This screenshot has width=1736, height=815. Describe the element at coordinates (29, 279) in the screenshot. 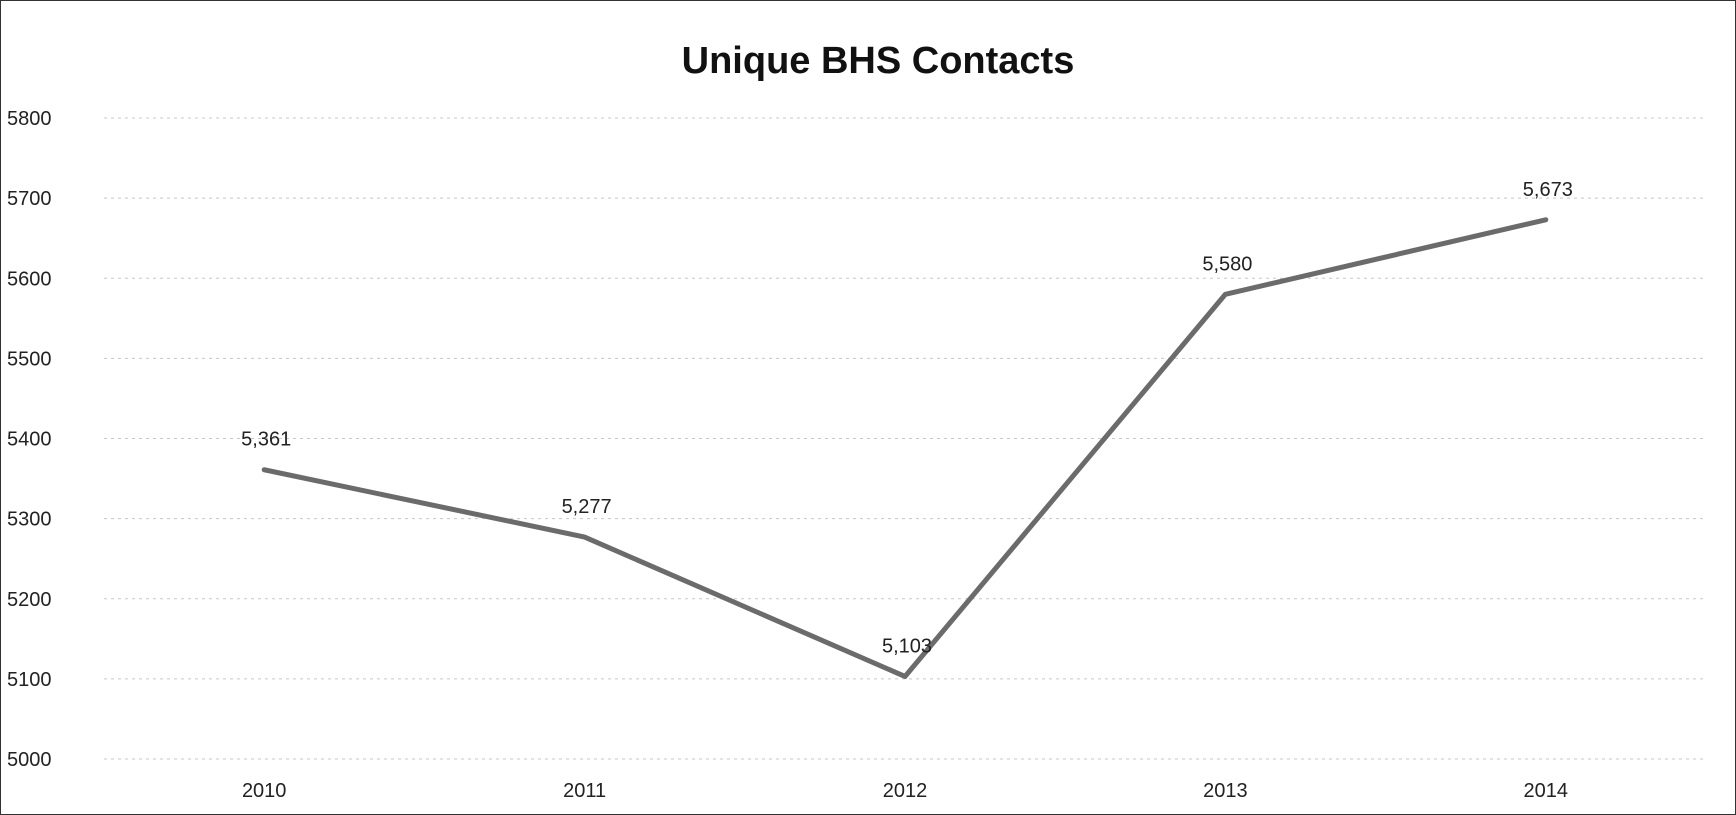

I see `y-tick-label: 5600` at that location.